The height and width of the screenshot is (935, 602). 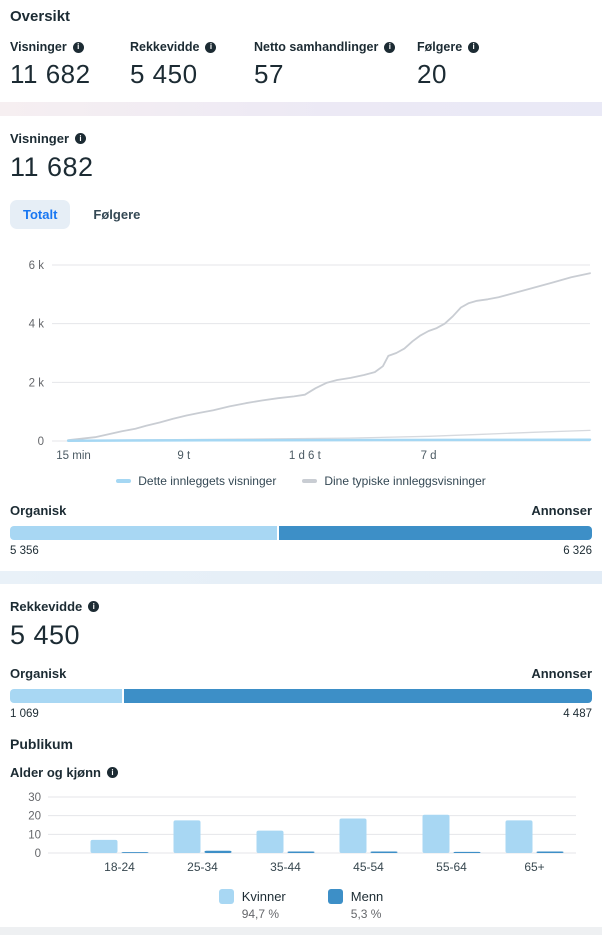 What do you see at coordinates (37, 383) in the screenshot?
I see `svg-text: 2 k` at bounding box center [37, 383].